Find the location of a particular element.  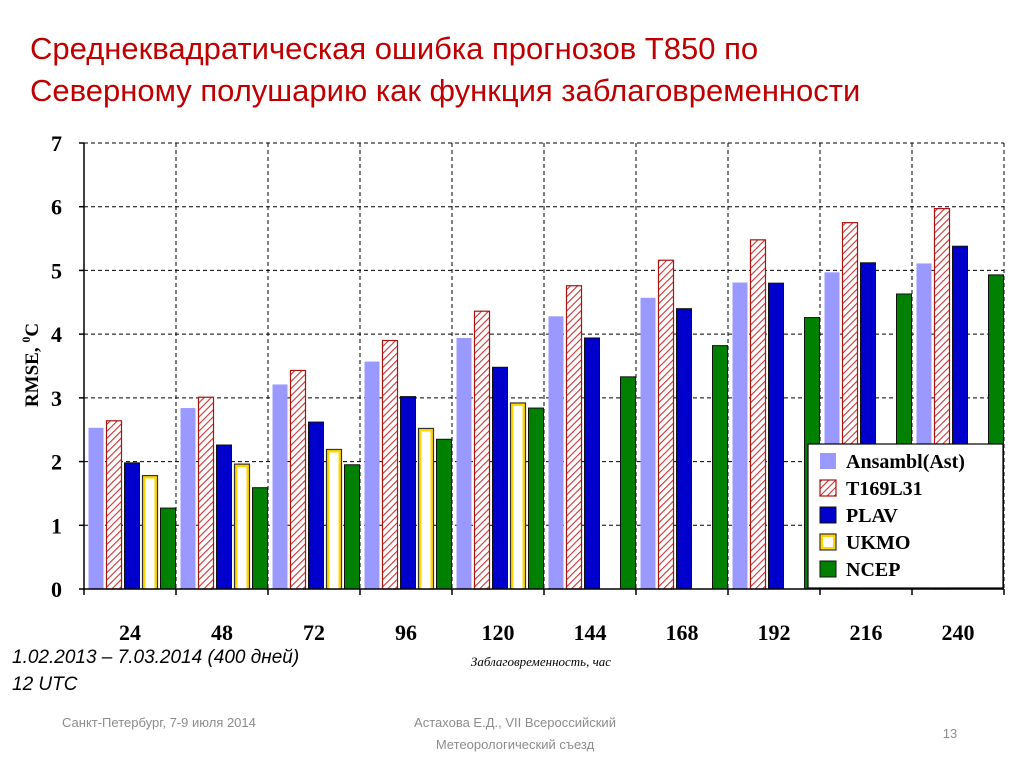

y-axis-label-superscript: 0 is located at coordinates (26, 340).